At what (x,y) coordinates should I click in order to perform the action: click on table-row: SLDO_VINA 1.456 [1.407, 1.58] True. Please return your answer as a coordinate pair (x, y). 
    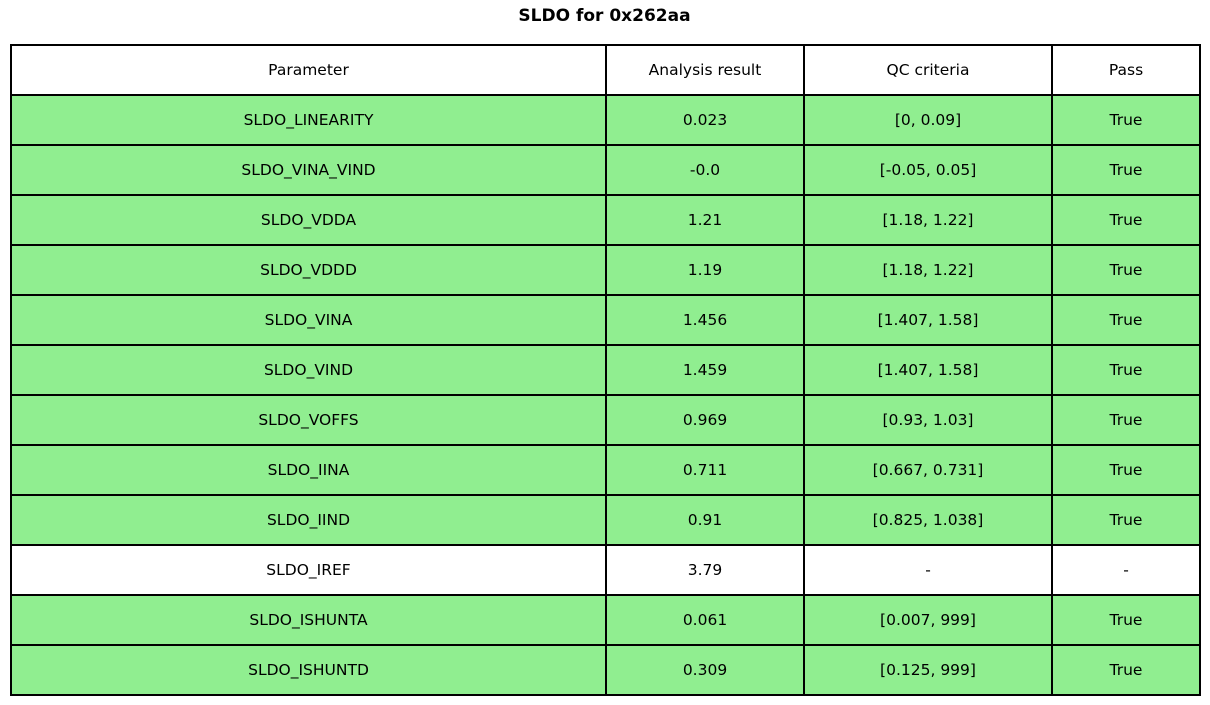
    Looking at the image, I should click on (605, 320).